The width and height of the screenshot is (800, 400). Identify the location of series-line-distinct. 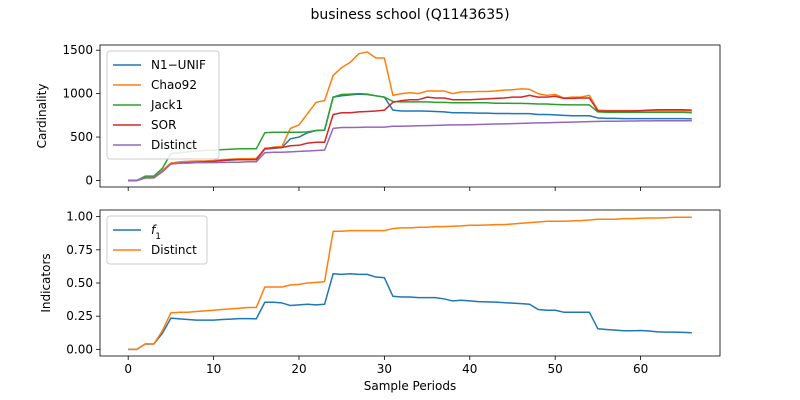
(410, 150).